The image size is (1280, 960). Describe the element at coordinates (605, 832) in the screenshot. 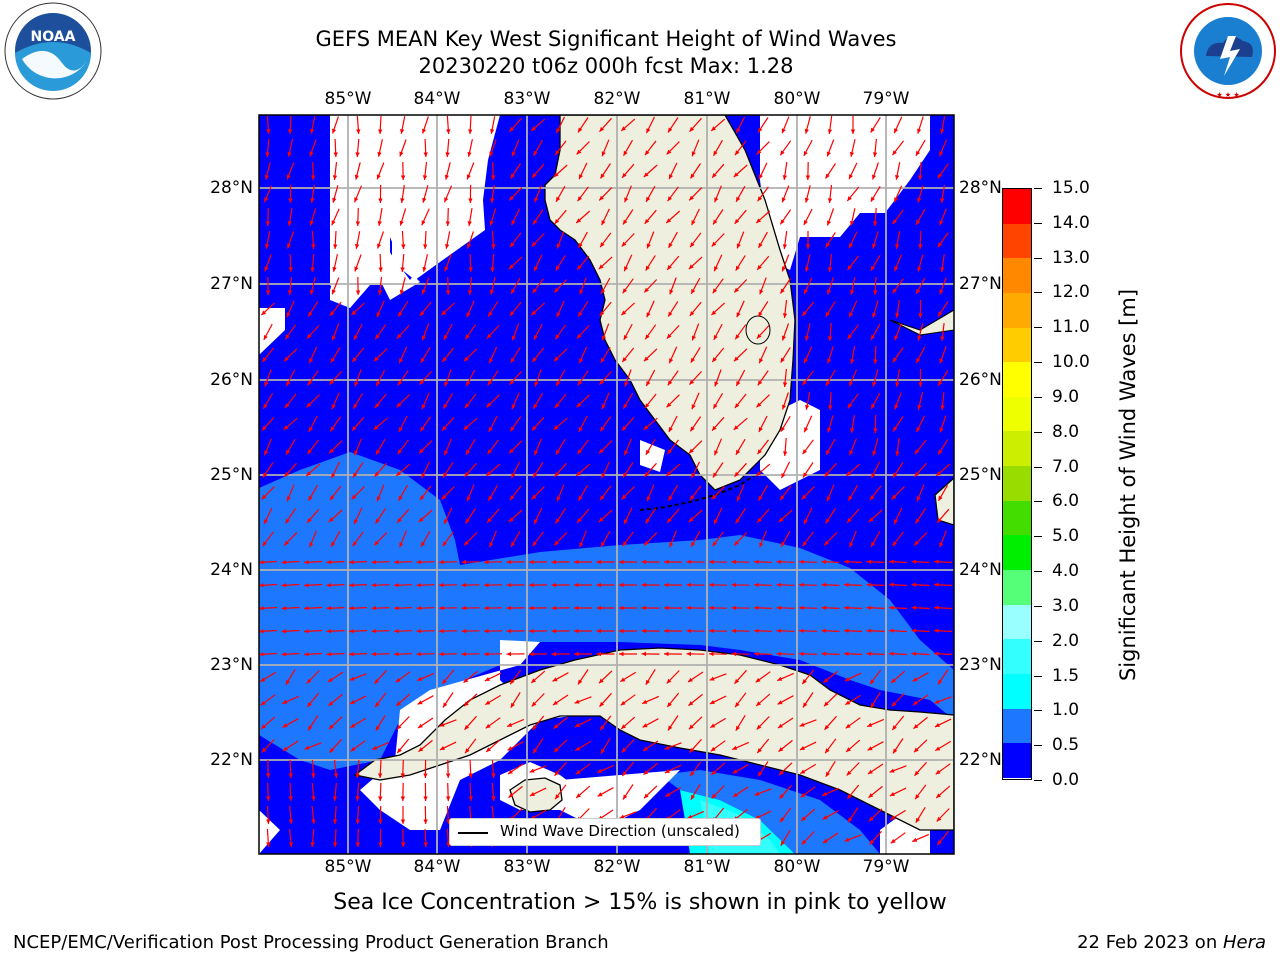

I see `map-legend: Wind Wave Direction (unscaled)` at that location.